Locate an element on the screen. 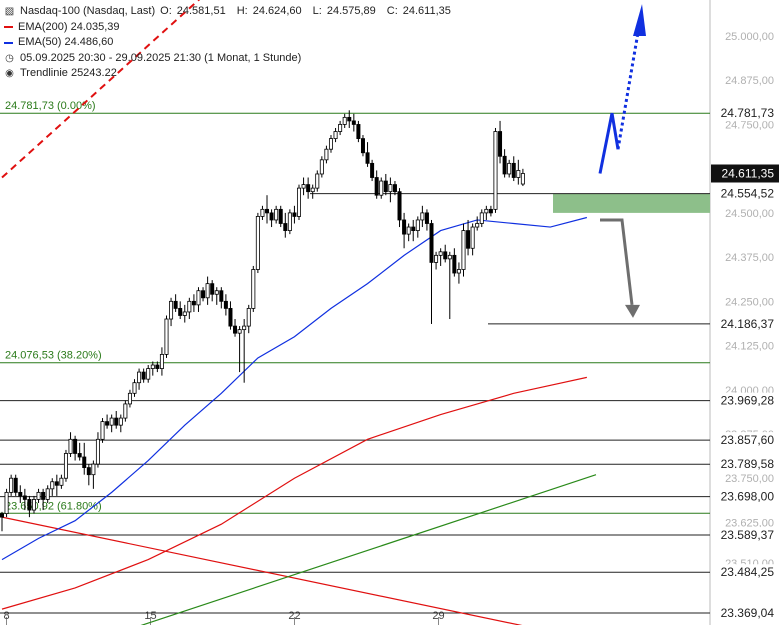 This screenshot has height=625, width=780. current-price-tag-bg is located at coordinates (745, 173).